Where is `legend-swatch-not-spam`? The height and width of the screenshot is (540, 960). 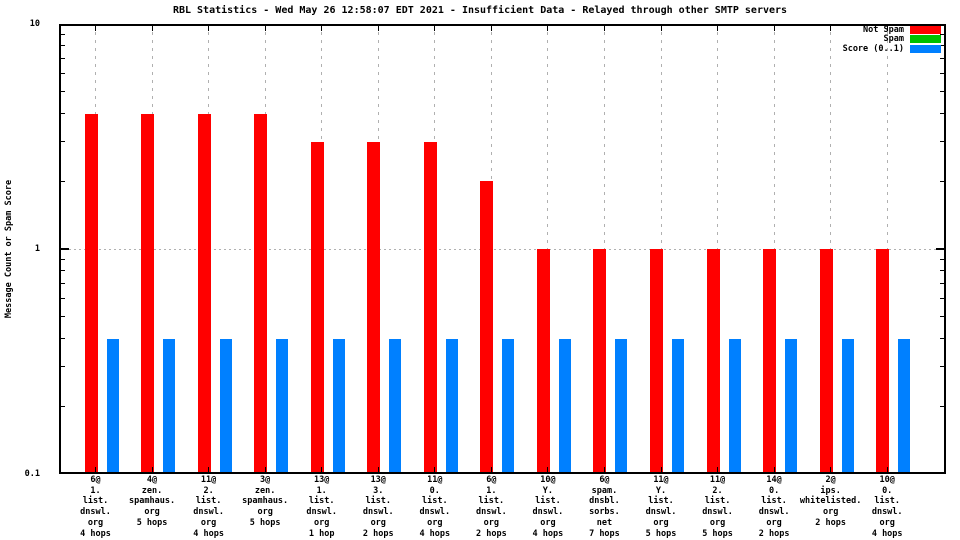 legend-swatch-not-spam is located at coordinates (925, 29).